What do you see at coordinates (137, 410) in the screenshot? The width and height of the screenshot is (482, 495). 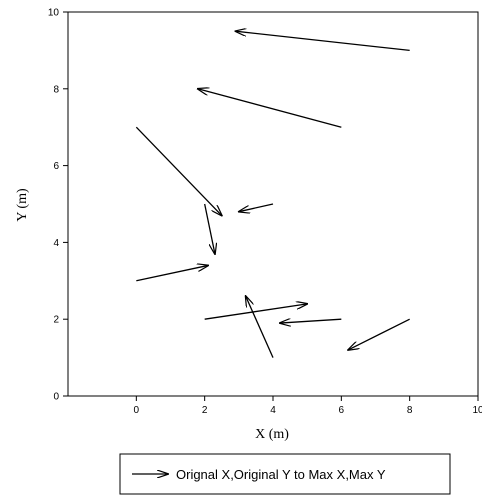 I see `x-tick-label: 0` at bounding box center [137, 410].